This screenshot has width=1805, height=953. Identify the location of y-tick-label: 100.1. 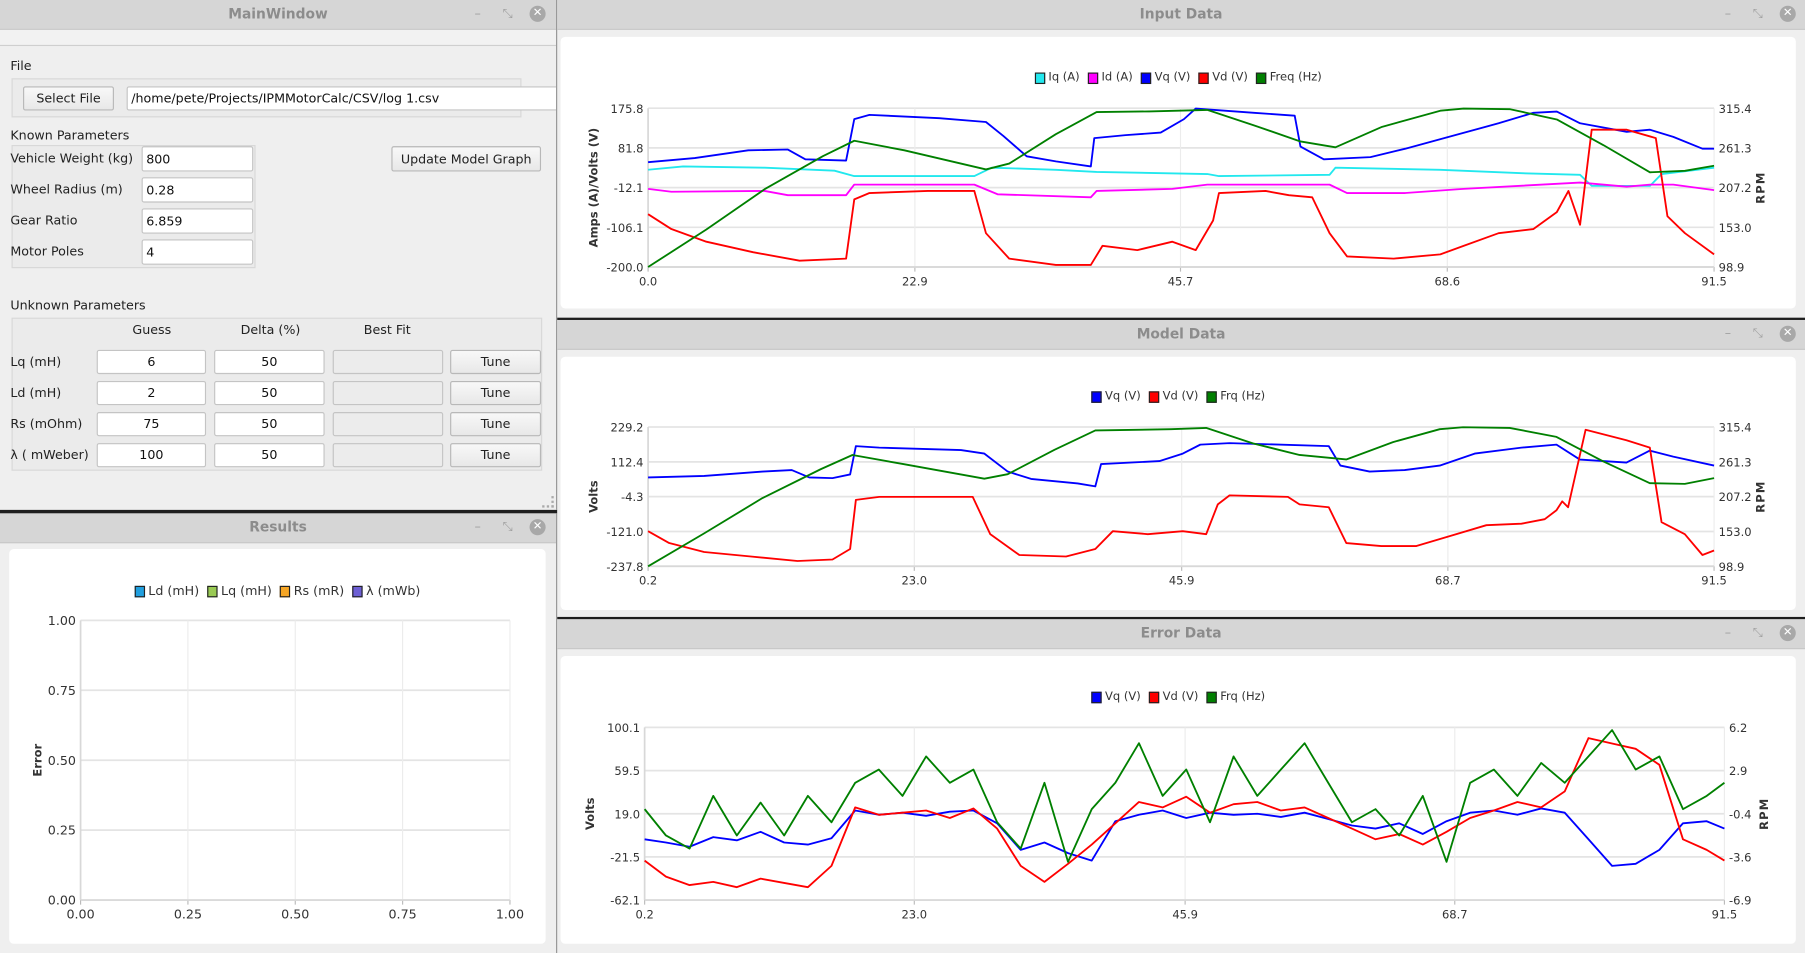
(623, 728).